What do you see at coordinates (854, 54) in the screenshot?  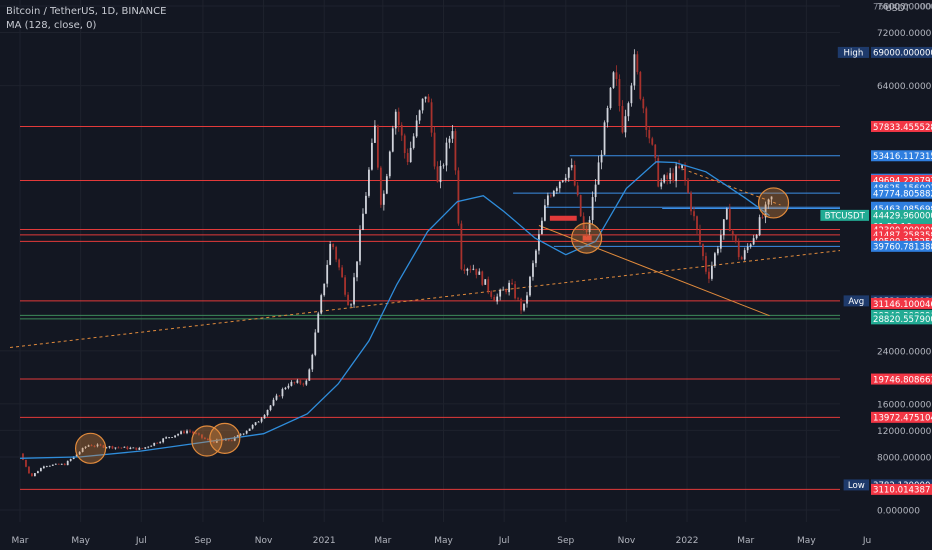 I see `price-tag-text: High` at bounding box center [854, 54].